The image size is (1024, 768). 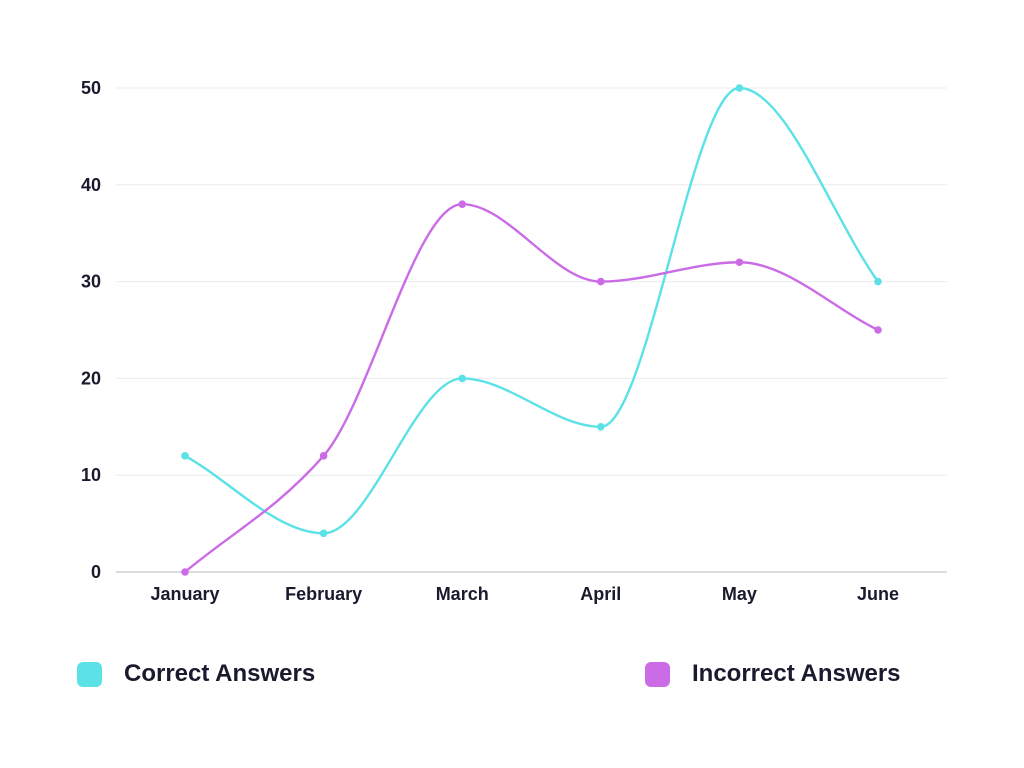 I want to click on y-tick-label: 50, so click(x=91, y=88).